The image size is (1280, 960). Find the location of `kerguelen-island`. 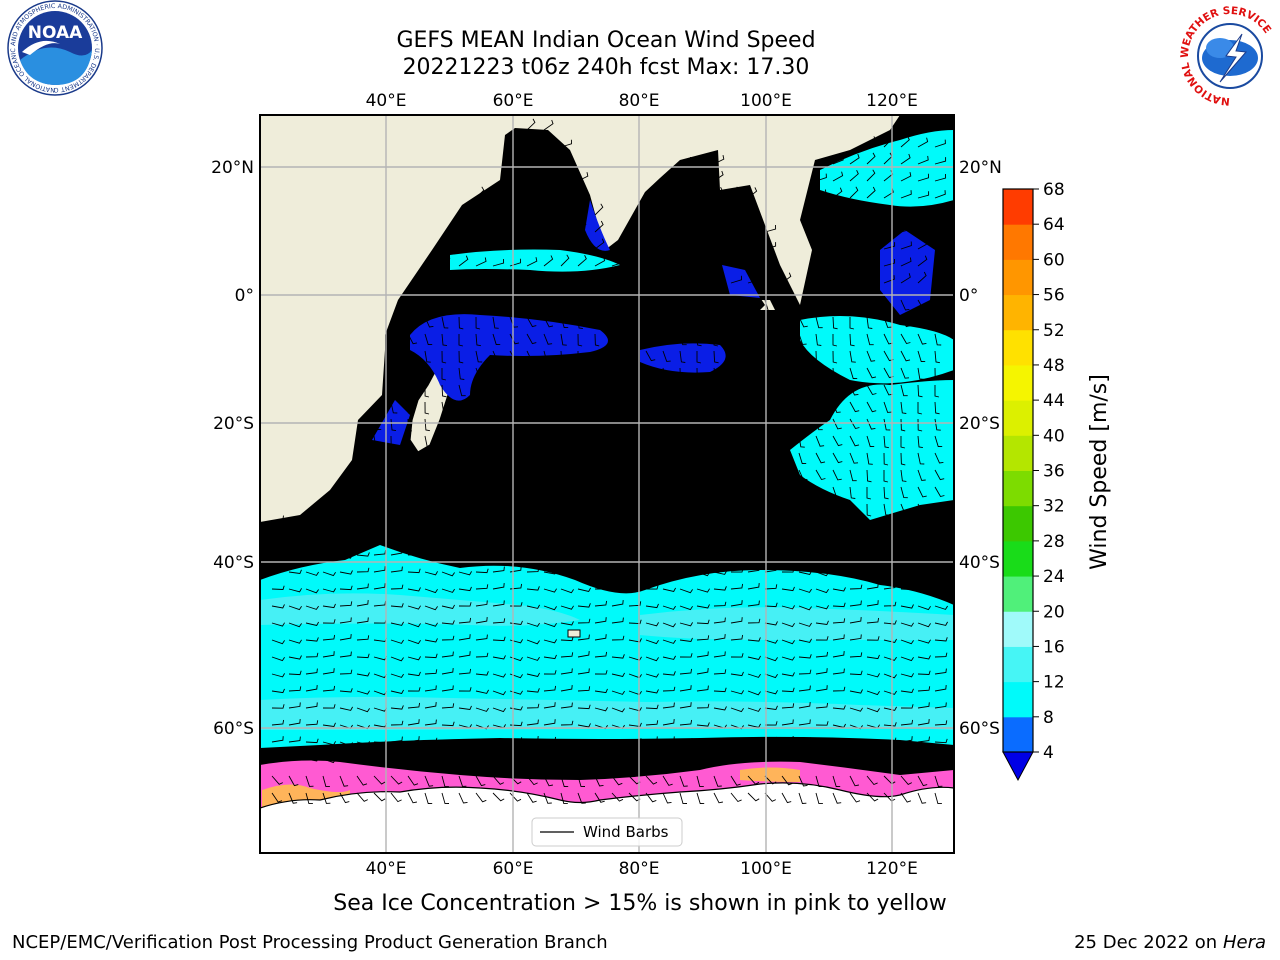

kerguelen-island is located at coordinates (574, 633).